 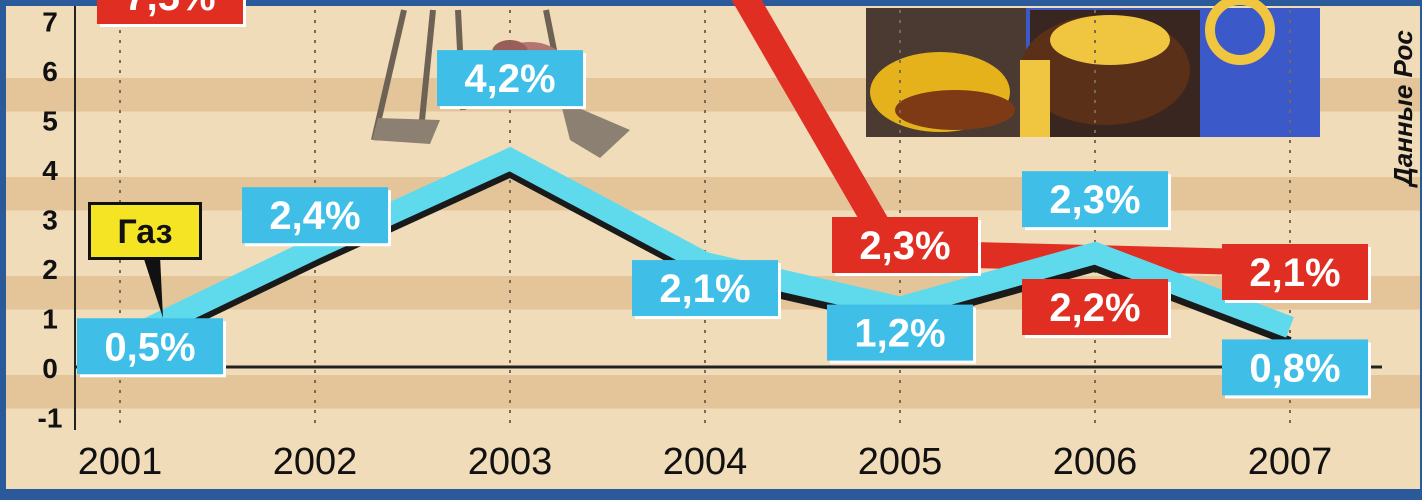 I want to click on data-label-red: 2,2%, so click(x=1096, y=308).